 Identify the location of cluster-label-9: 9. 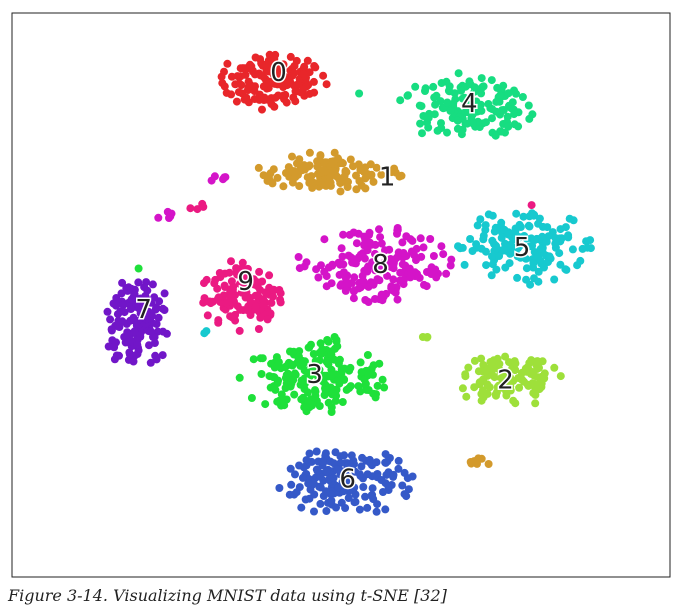
(245, 282).